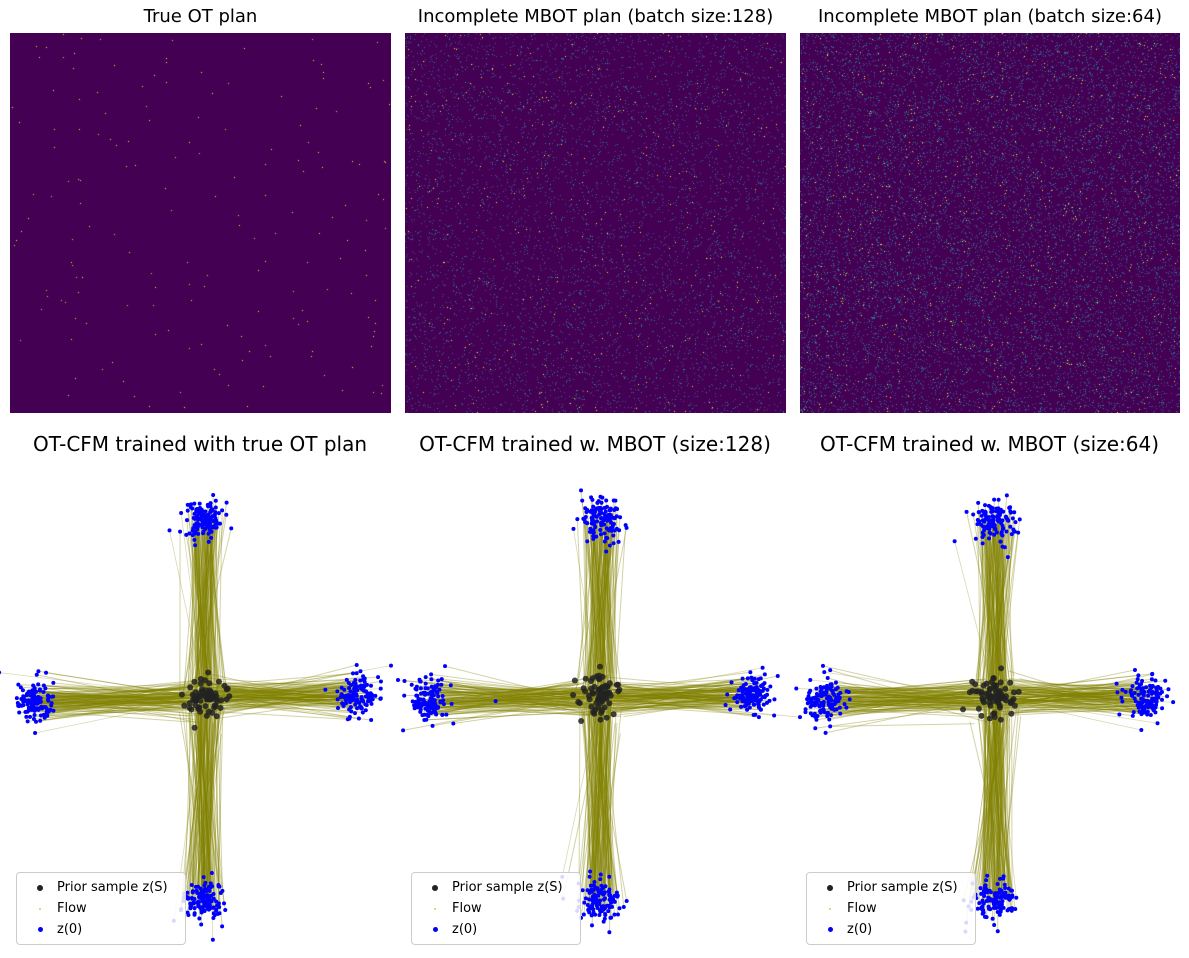 The height and width of the screenshot is (958, 1189). What do you see at coordinates (595, 444) in the screenshot?
I see `flow-title-2: OT-CFM trained w. MBOT (size:128)` at bounding box center [595, 444].